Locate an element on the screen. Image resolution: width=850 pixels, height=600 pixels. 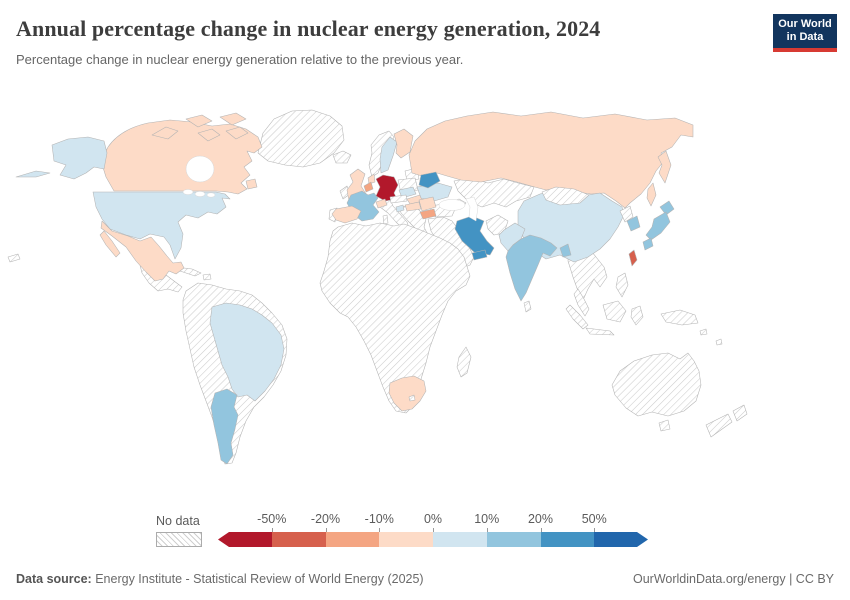
country-iceland is located at coordinates (342, 157).